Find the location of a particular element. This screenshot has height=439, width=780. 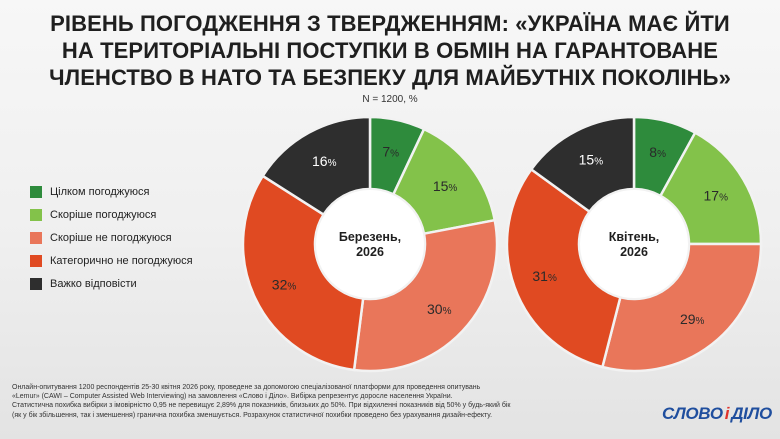

sample-size-note: N = 1200, % is located at coordinates (390, 99).